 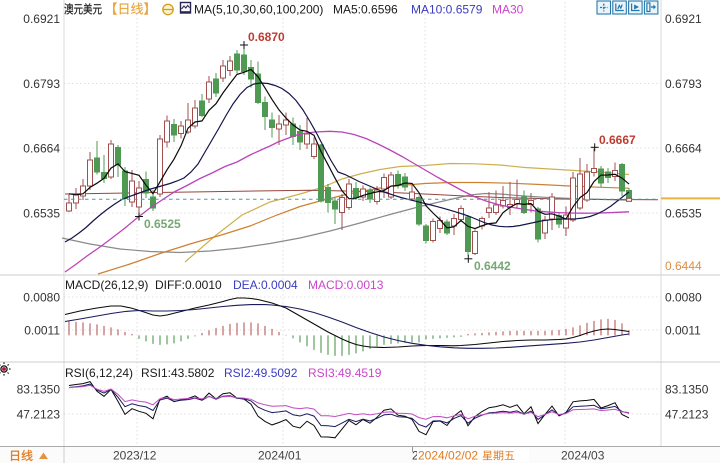 What do you see at coordinates (178, 373) in the screenshot?
I see `svg-text: RSI1:43.5802` at bounding box center [178, 373].